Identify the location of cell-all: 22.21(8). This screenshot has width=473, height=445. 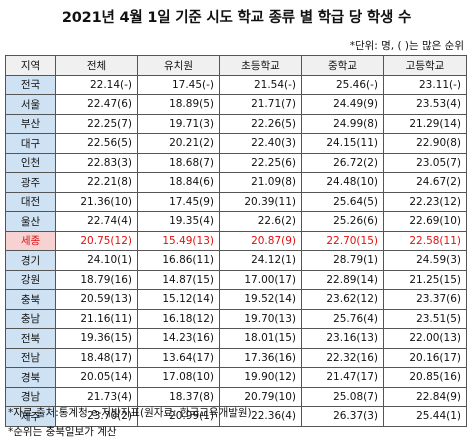
(96, 182).